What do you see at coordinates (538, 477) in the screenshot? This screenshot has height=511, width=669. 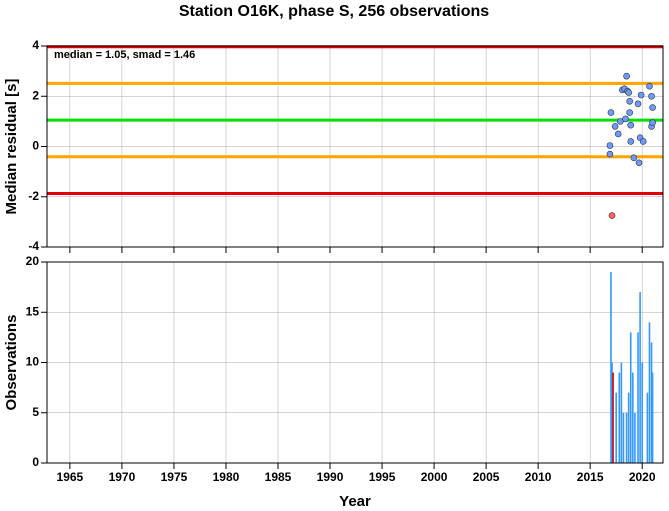 I see `x-tick-label: 2010` at bounding box center [538, 477].